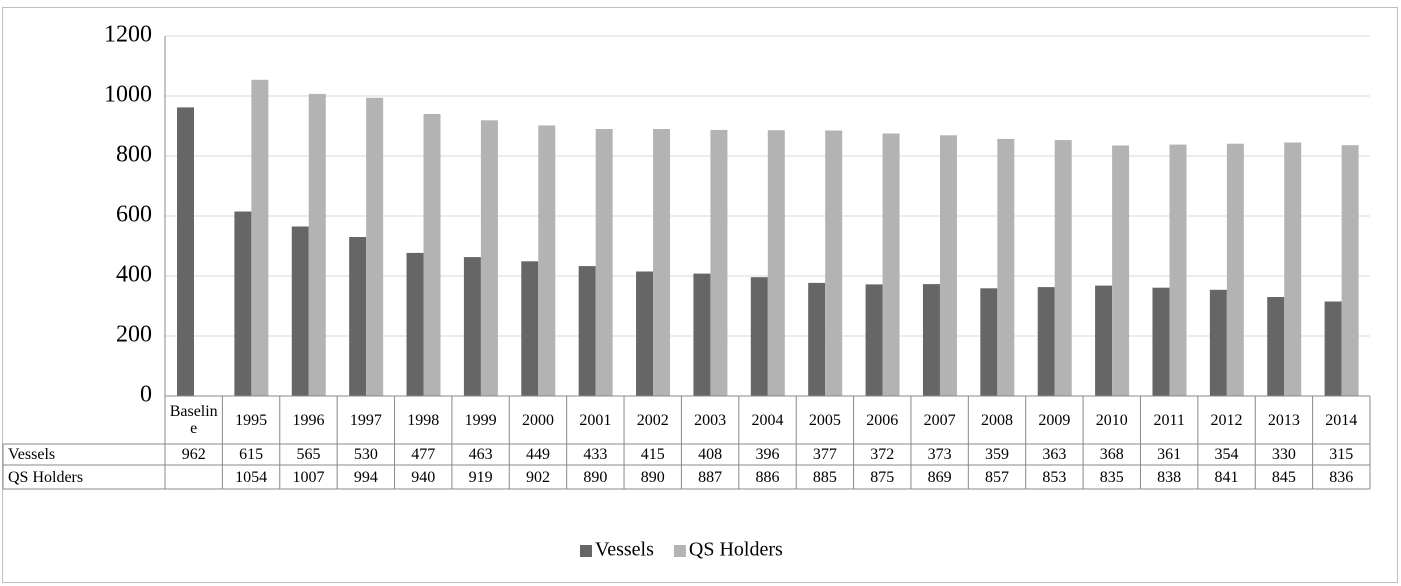 The height and width of the screenshot is (586, 1401). I want to click on x-tick-label: 2012, so click(1226, 420).